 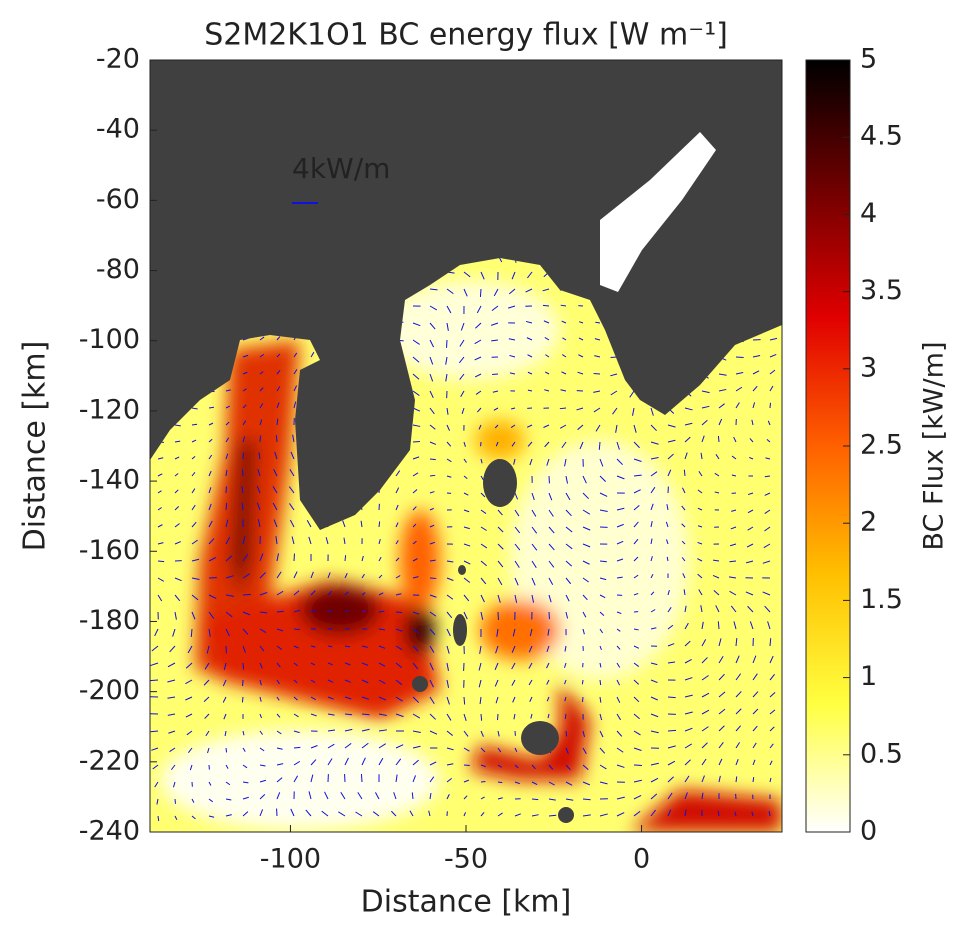 I want to click on x-tick-label: 0, so click(x=641, y=859).